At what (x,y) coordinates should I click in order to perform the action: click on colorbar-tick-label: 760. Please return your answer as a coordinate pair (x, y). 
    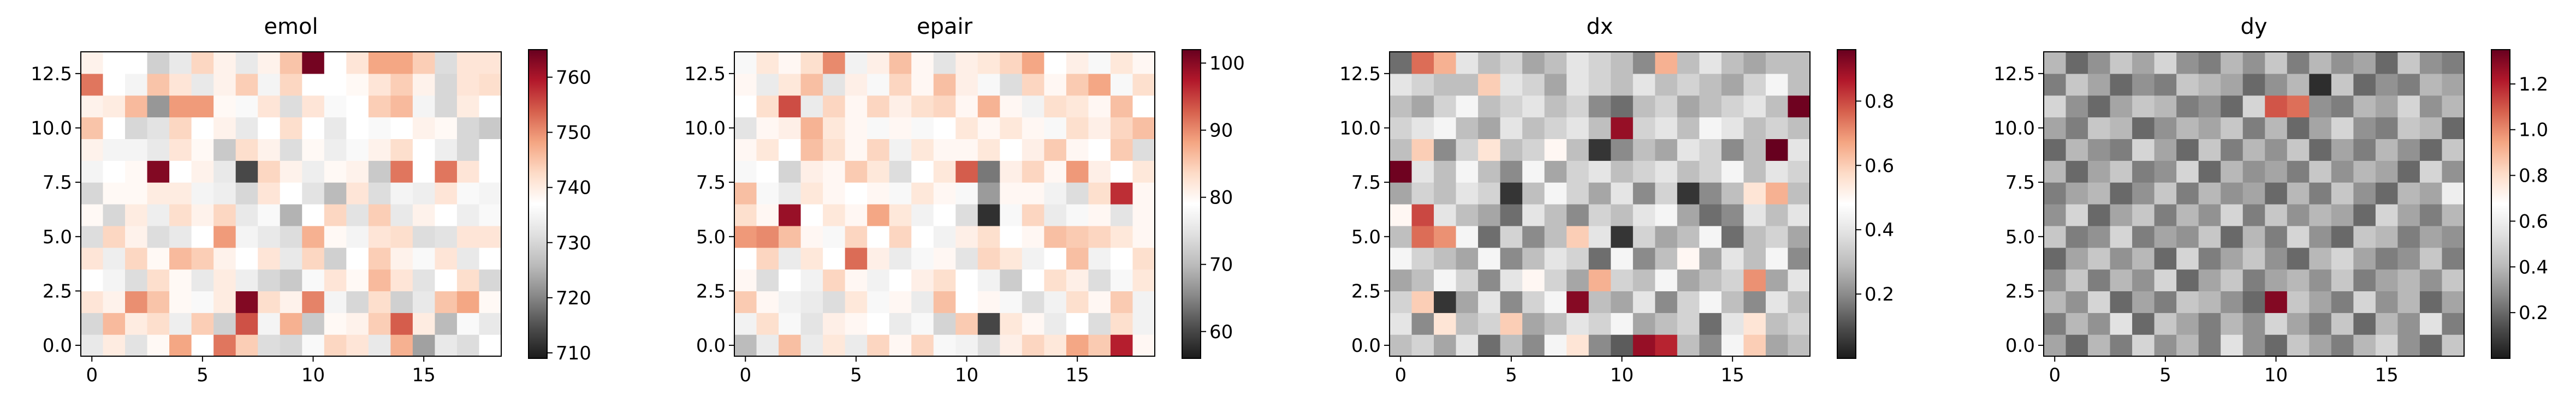
    Looking at the image, I should click on (573, 78).